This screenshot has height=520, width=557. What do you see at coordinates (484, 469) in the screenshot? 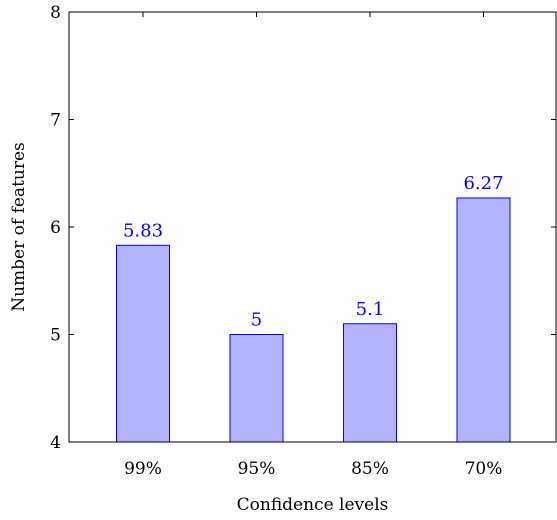
I see `x-tick-label-3: 70%` at bounding box center [484, 469].